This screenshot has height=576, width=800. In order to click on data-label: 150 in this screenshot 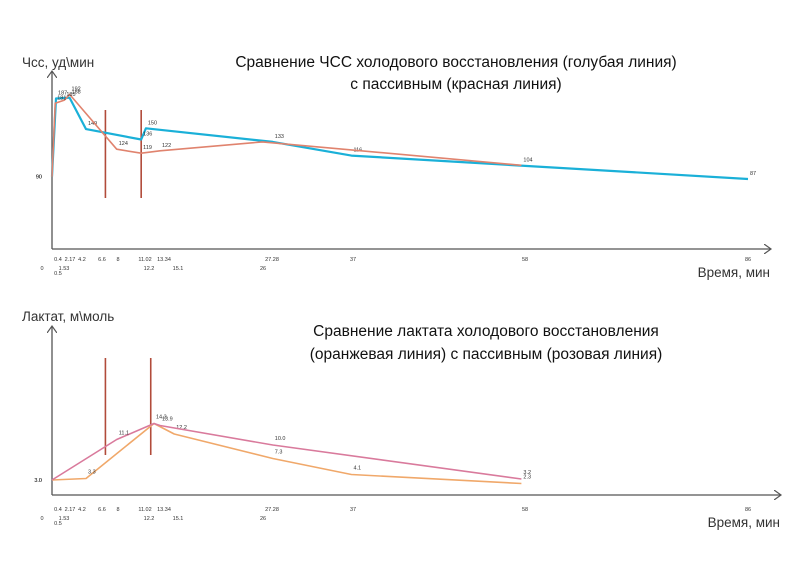, I will do `click(152, 123)`.